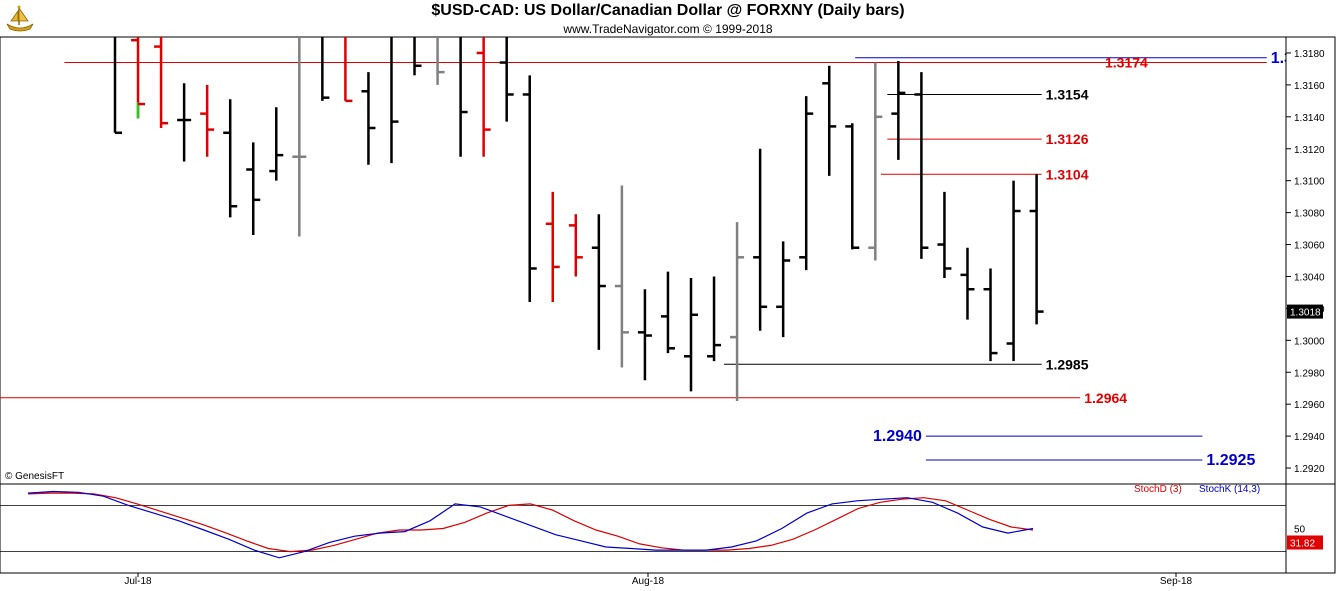 The height and width of the screenshot is (591, 1336). I want to click on price-tick-label: 1.3000, so click(1309, 341).